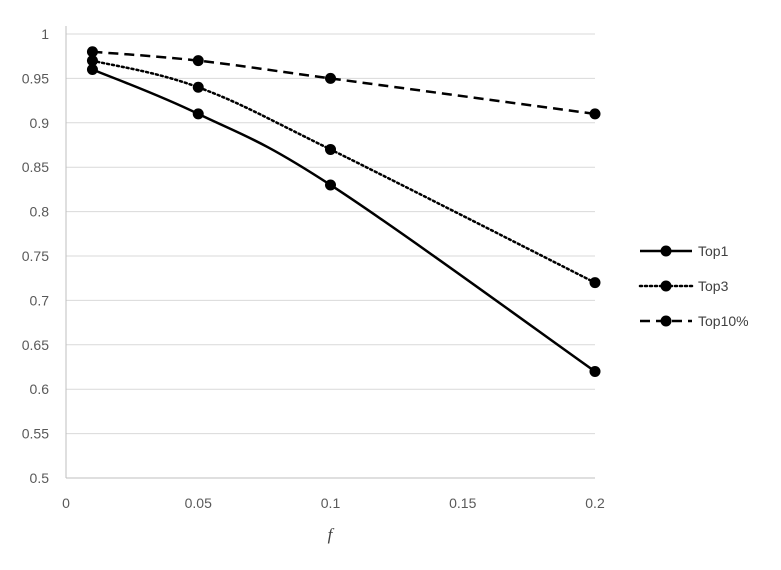 This screenshot has width=781, height=570. I want to click on legend: Top1 Top3 Top10%, so click(693, 286).